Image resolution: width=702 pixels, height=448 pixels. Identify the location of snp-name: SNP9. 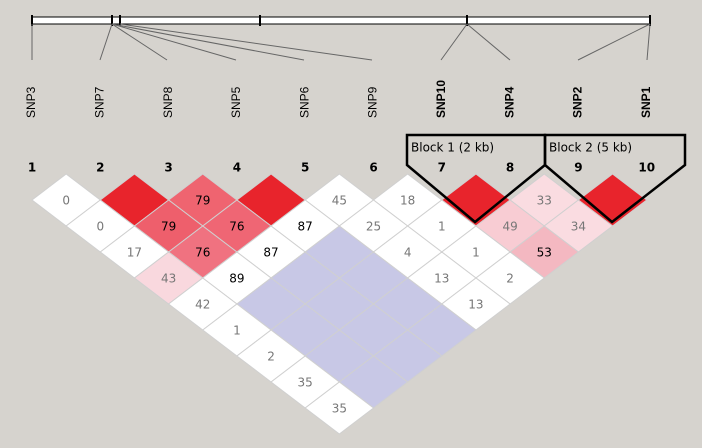
(373, 102).